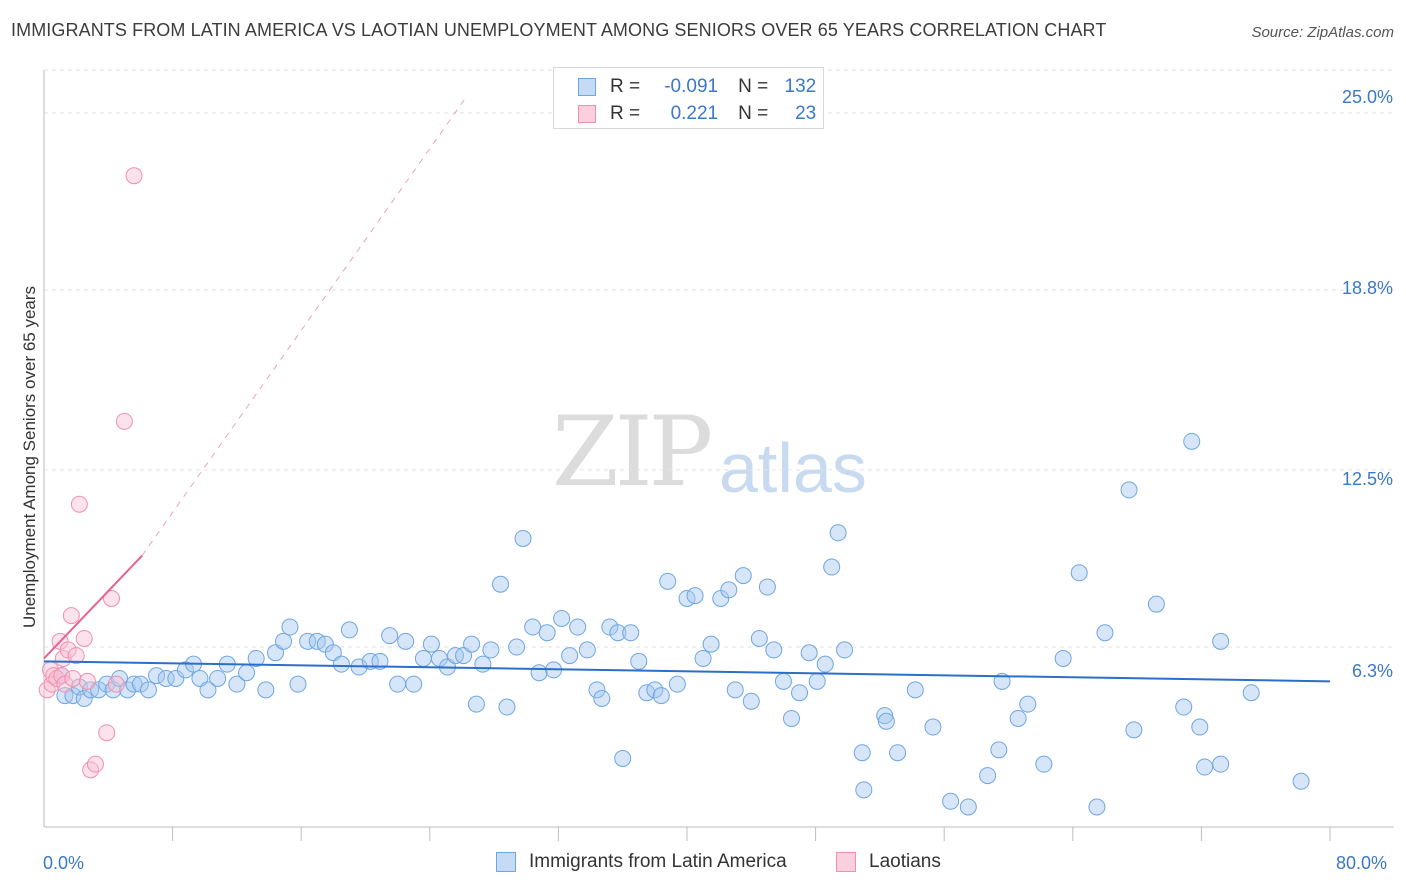 The width and height of the screenshot is (1406, 892). Describe the element at coordinates (587, 114) in the screenshot. I see `legend-swatch-pink` at that location.